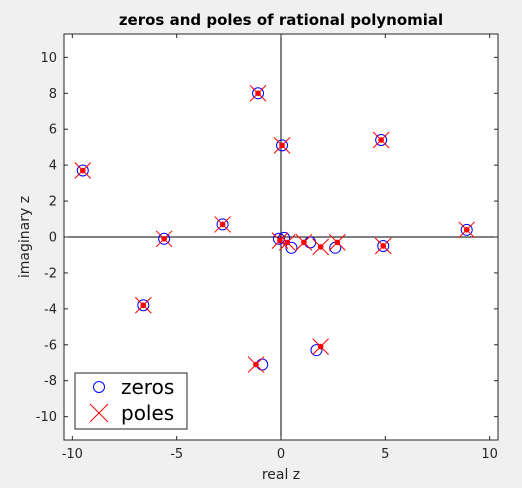  What do you see at coordinates (46, 238) in the screenshot?
I see `y-tick-labels: -10 -8 -6 -4 -2 0 2 4 6 8 10` at bounding box center [46, 238].